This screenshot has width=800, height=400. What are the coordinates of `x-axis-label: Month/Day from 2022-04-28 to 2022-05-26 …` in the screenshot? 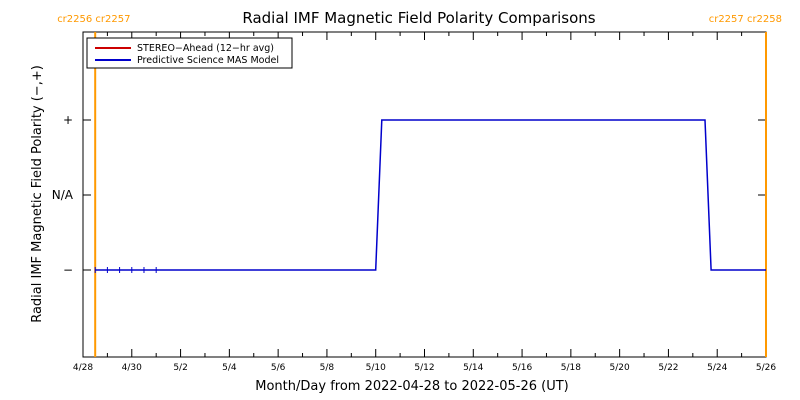 It's located at (411, 386).